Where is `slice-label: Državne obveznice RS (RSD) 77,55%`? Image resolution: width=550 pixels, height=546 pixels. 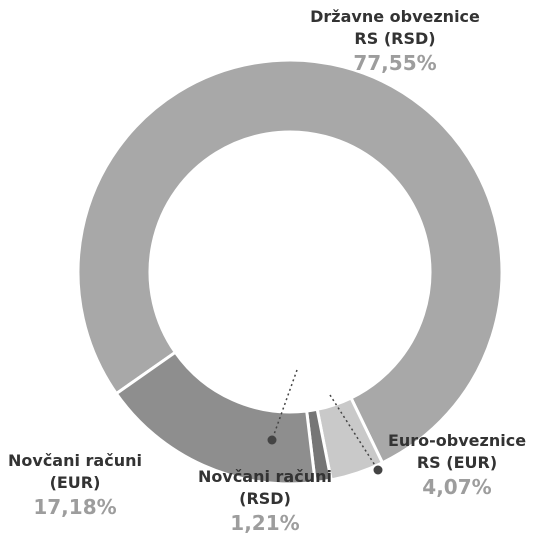 slice-label: Državne obveznice RS (RSD) 77,55% is located at coordinates (395, 41).